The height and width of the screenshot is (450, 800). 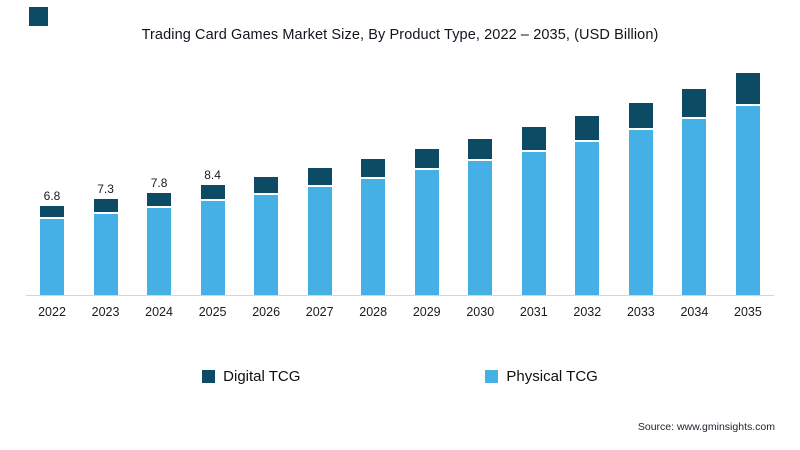 I want to click on x-axis-year-label: 2024, so click(x=159, y=312).